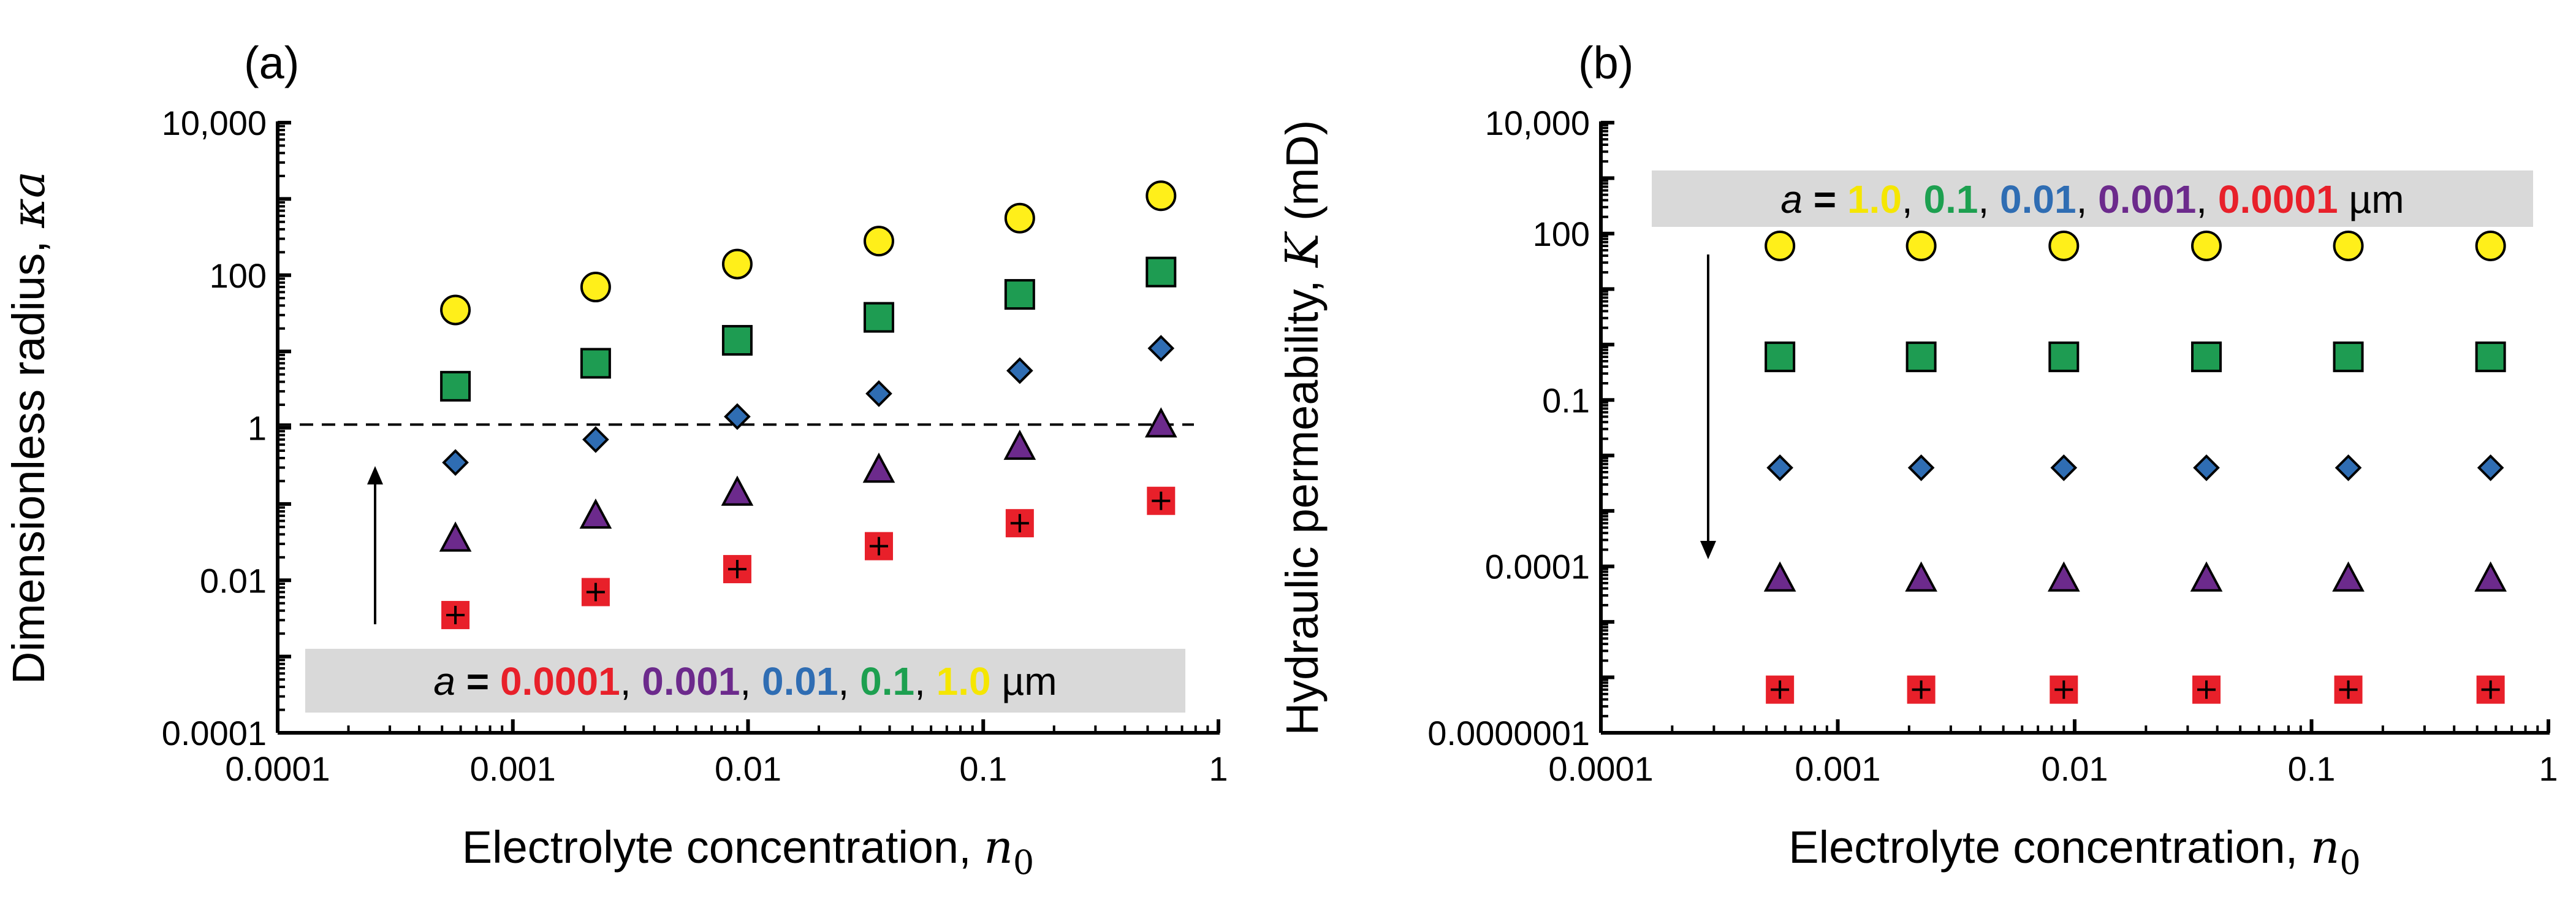 Image resolution: width=2576 pixels, height=918 pixels. Describe the element at coordinates (1537, 123) in the screenshot. I see `y-tick-label: 10,000` at that location.